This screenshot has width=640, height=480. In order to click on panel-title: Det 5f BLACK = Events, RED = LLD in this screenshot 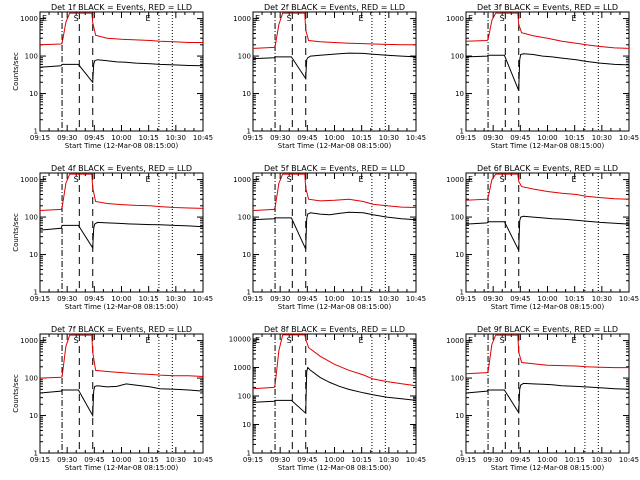, I will do `click(334, 168)`.